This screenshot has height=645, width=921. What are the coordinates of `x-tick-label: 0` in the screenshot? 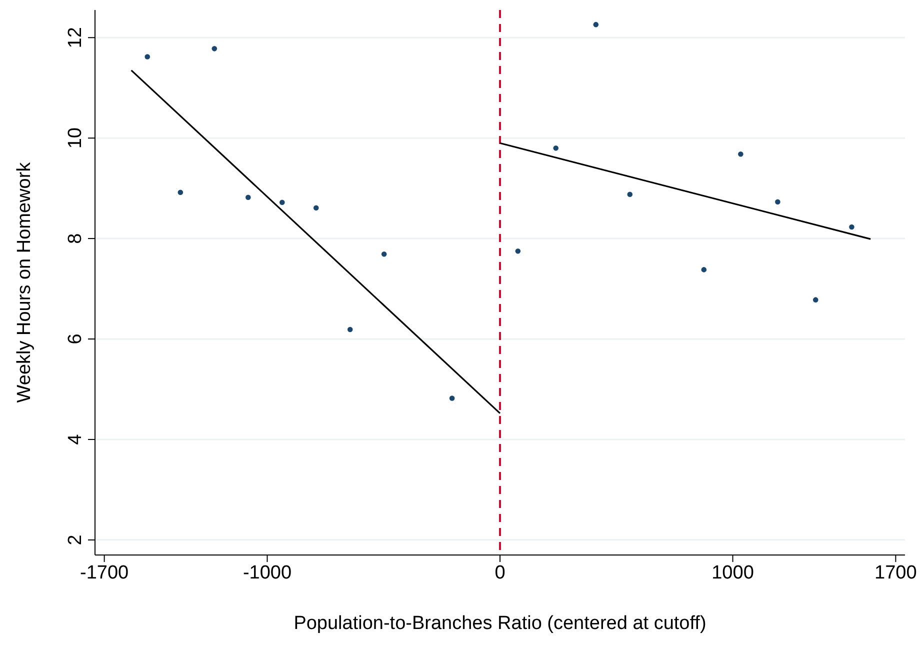 It's located at (500, 573).